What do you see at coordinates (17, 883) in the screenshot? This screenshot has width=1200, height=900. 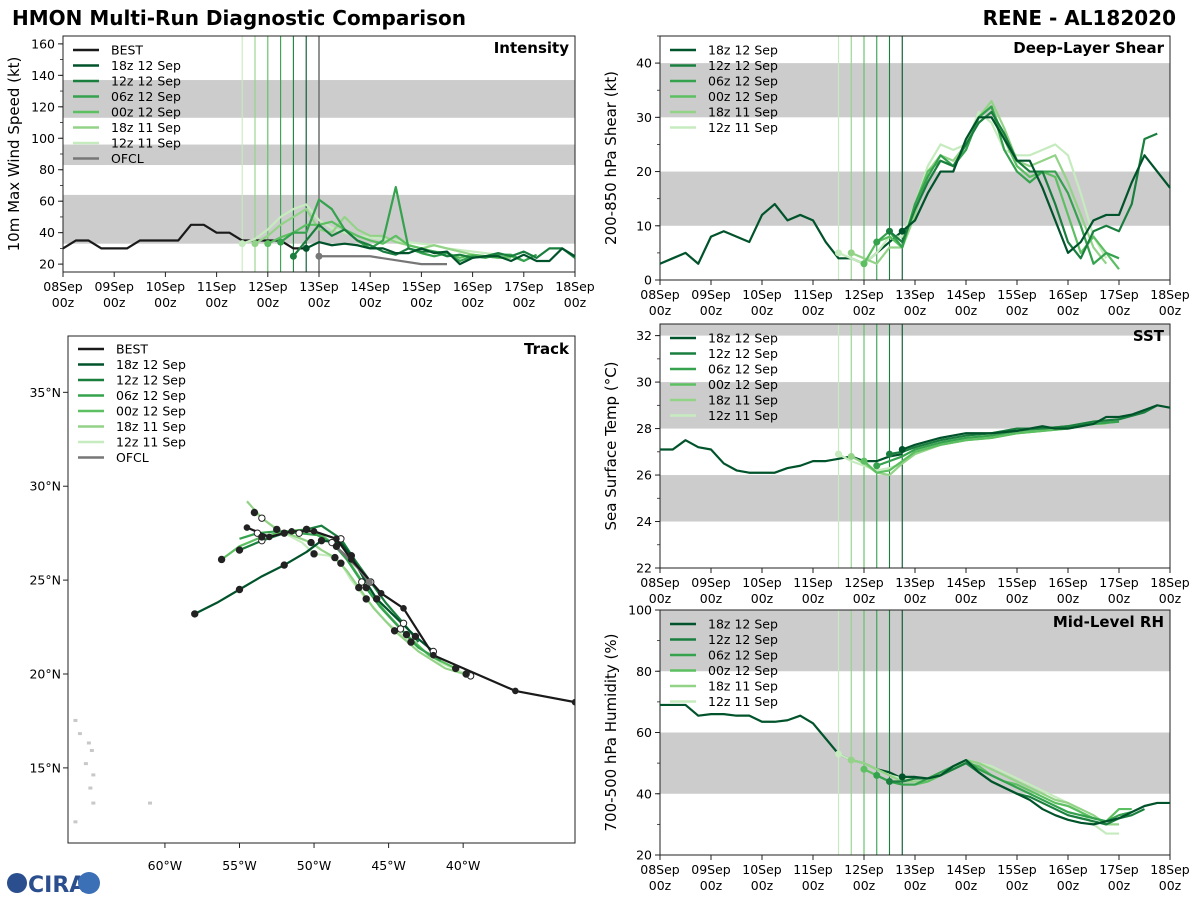 I see `logo-globe-icon` at bounding box center [17, 883].